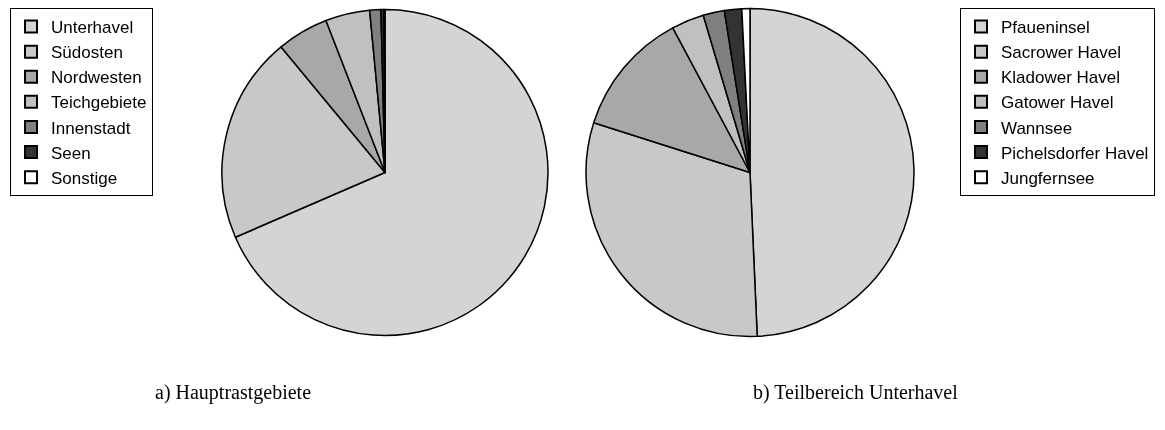 Image resolution: width=1165 pixels, height=430 pixels. I want to click on legend-label: Unterhavel, so click(92, 28).